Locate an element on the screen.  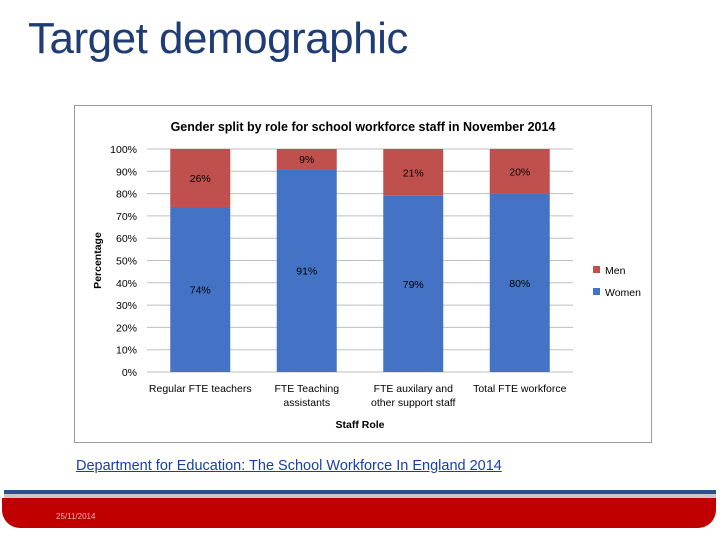
x-axis-title: Staff Role is located at coordinates (359, 425).